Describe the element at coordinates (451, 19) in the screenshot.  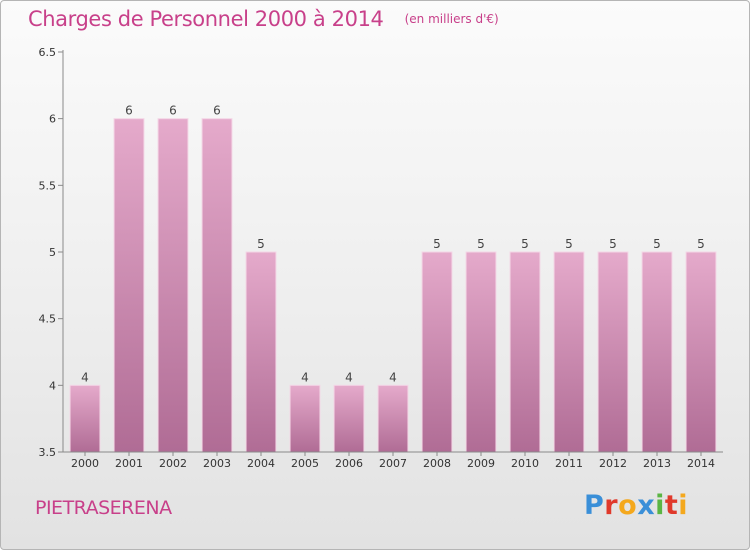
I see `chart-subtitle: (en milliers d'€)` at that location.